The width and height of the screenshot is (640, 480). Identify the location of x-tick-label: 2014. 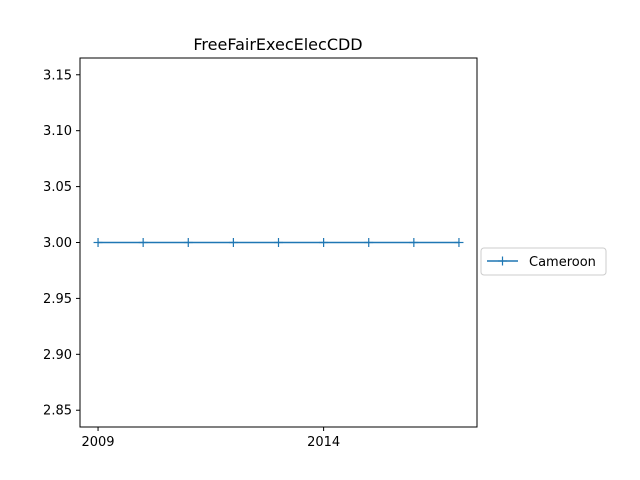
(323, 442).